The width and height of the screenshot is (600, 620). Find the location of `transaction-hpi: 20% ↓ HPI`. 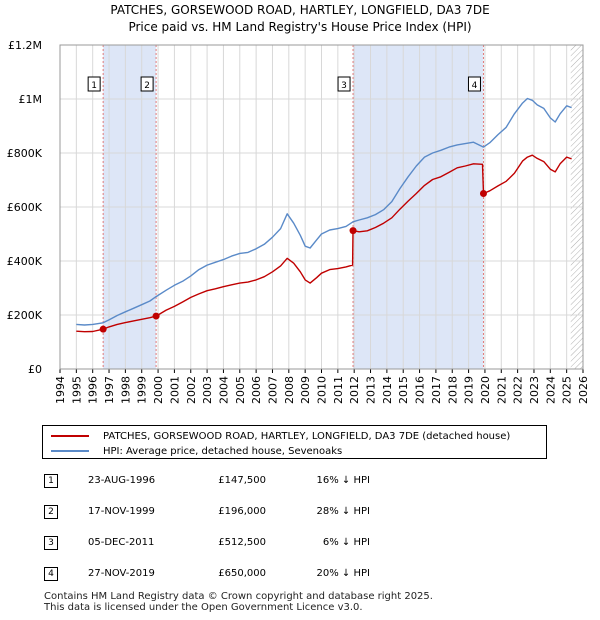

transaction-hpi: 20% ↓ HPI is located at coordinates (343, 573).